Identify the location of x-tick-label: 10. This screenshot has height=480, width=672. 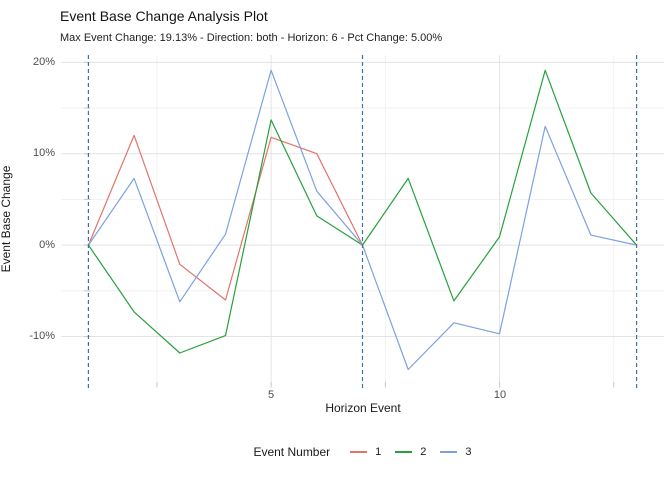
(500, 395).